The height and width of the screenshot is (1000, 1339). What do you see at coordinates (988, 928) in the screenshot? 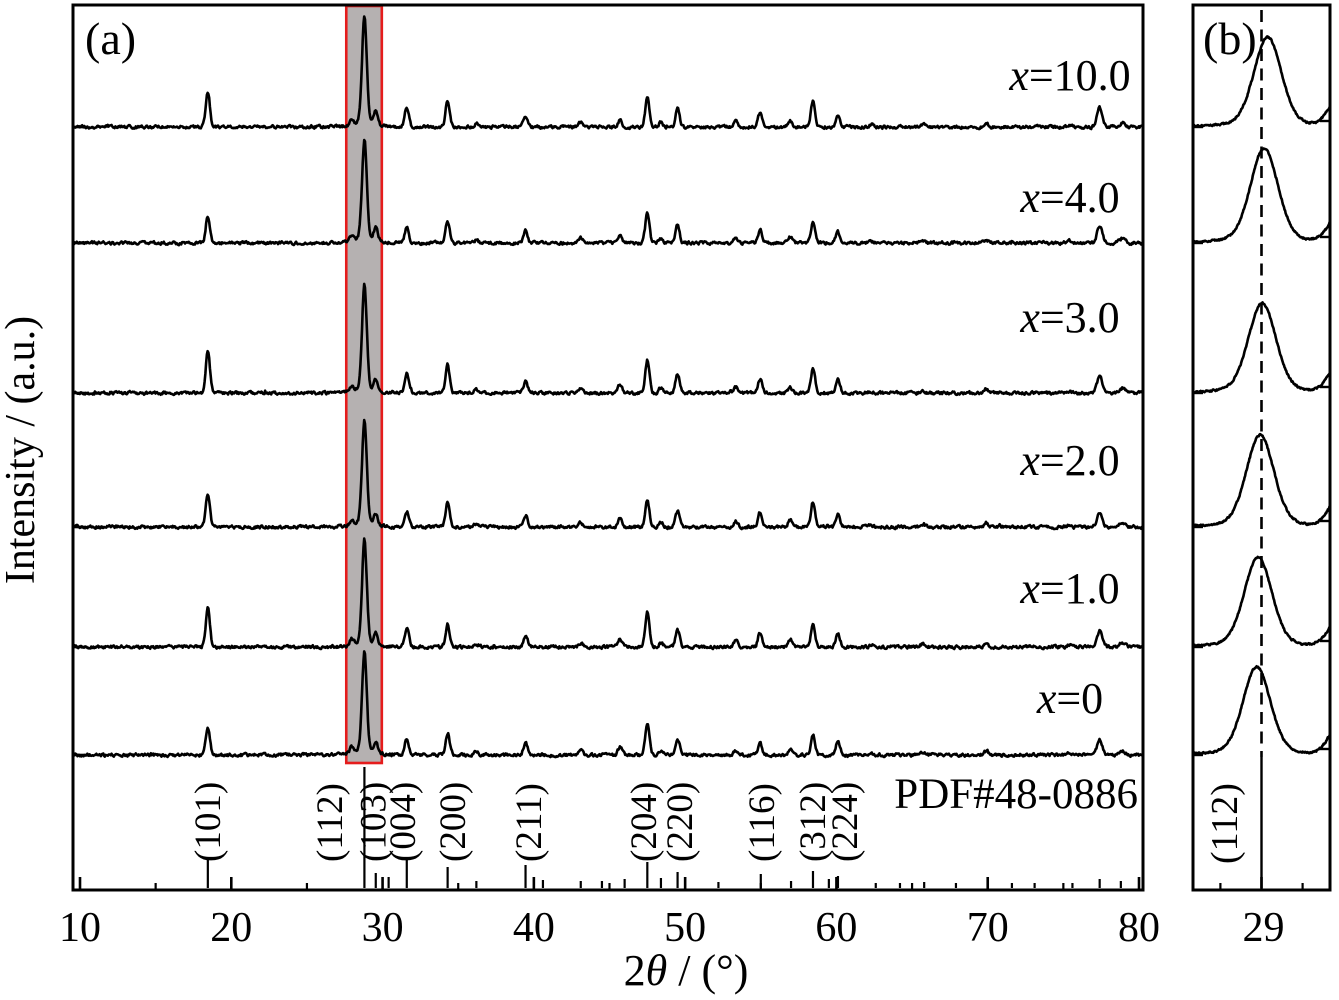
I see `x-tick-label-70: 70` at bounding box center [988, 928].